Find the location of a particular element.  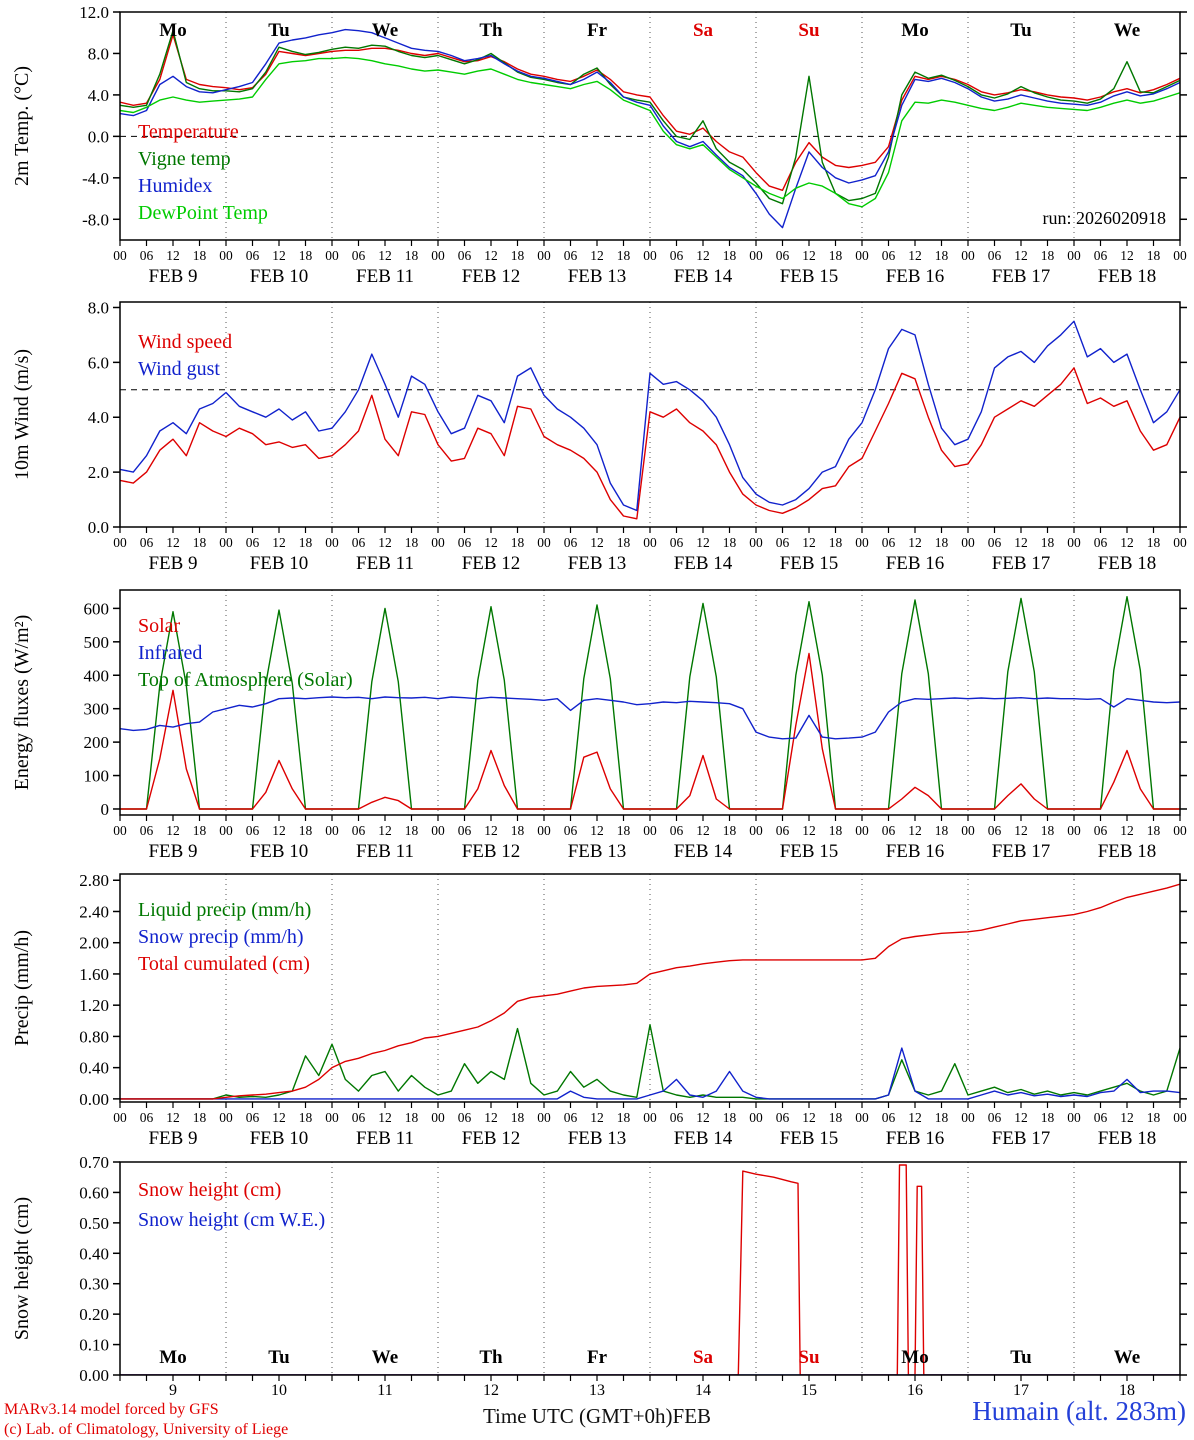

svg-text: 2.80 is located at coordinates (94, 880).